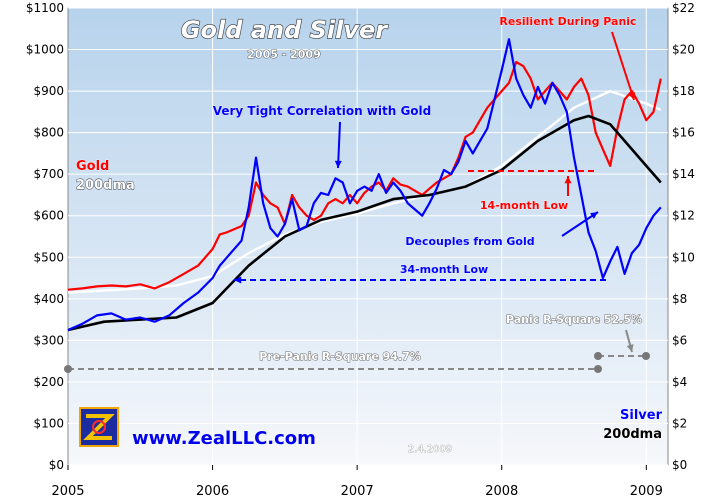 This screenshot has width=720, height=504. What do you see at coordinates (683, 133) in the screenshot?
I see `right-tick-label: $16` at bounding box center [683, 133].